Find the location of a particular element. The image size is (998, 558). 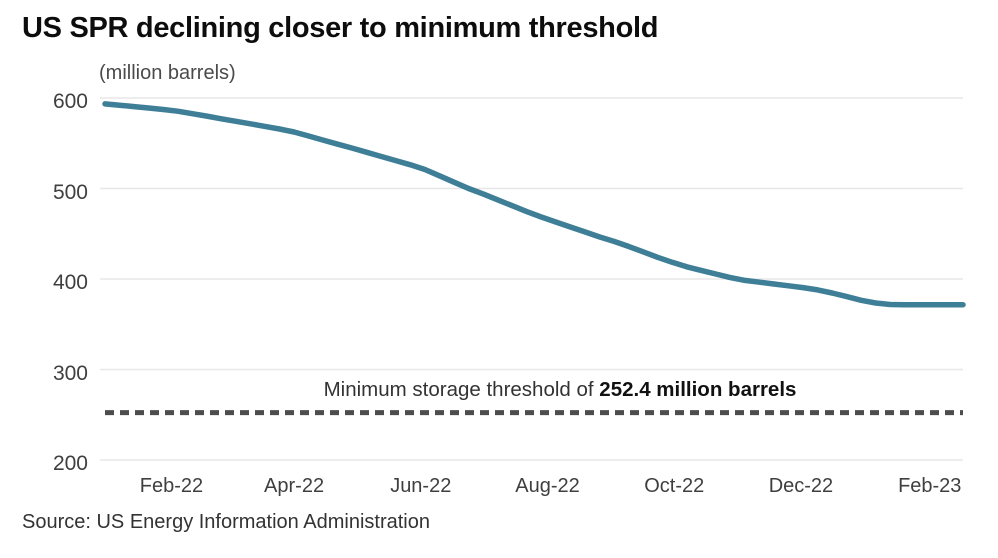

x-tick-label: Feb-23 is located at coordinates (930, 486).